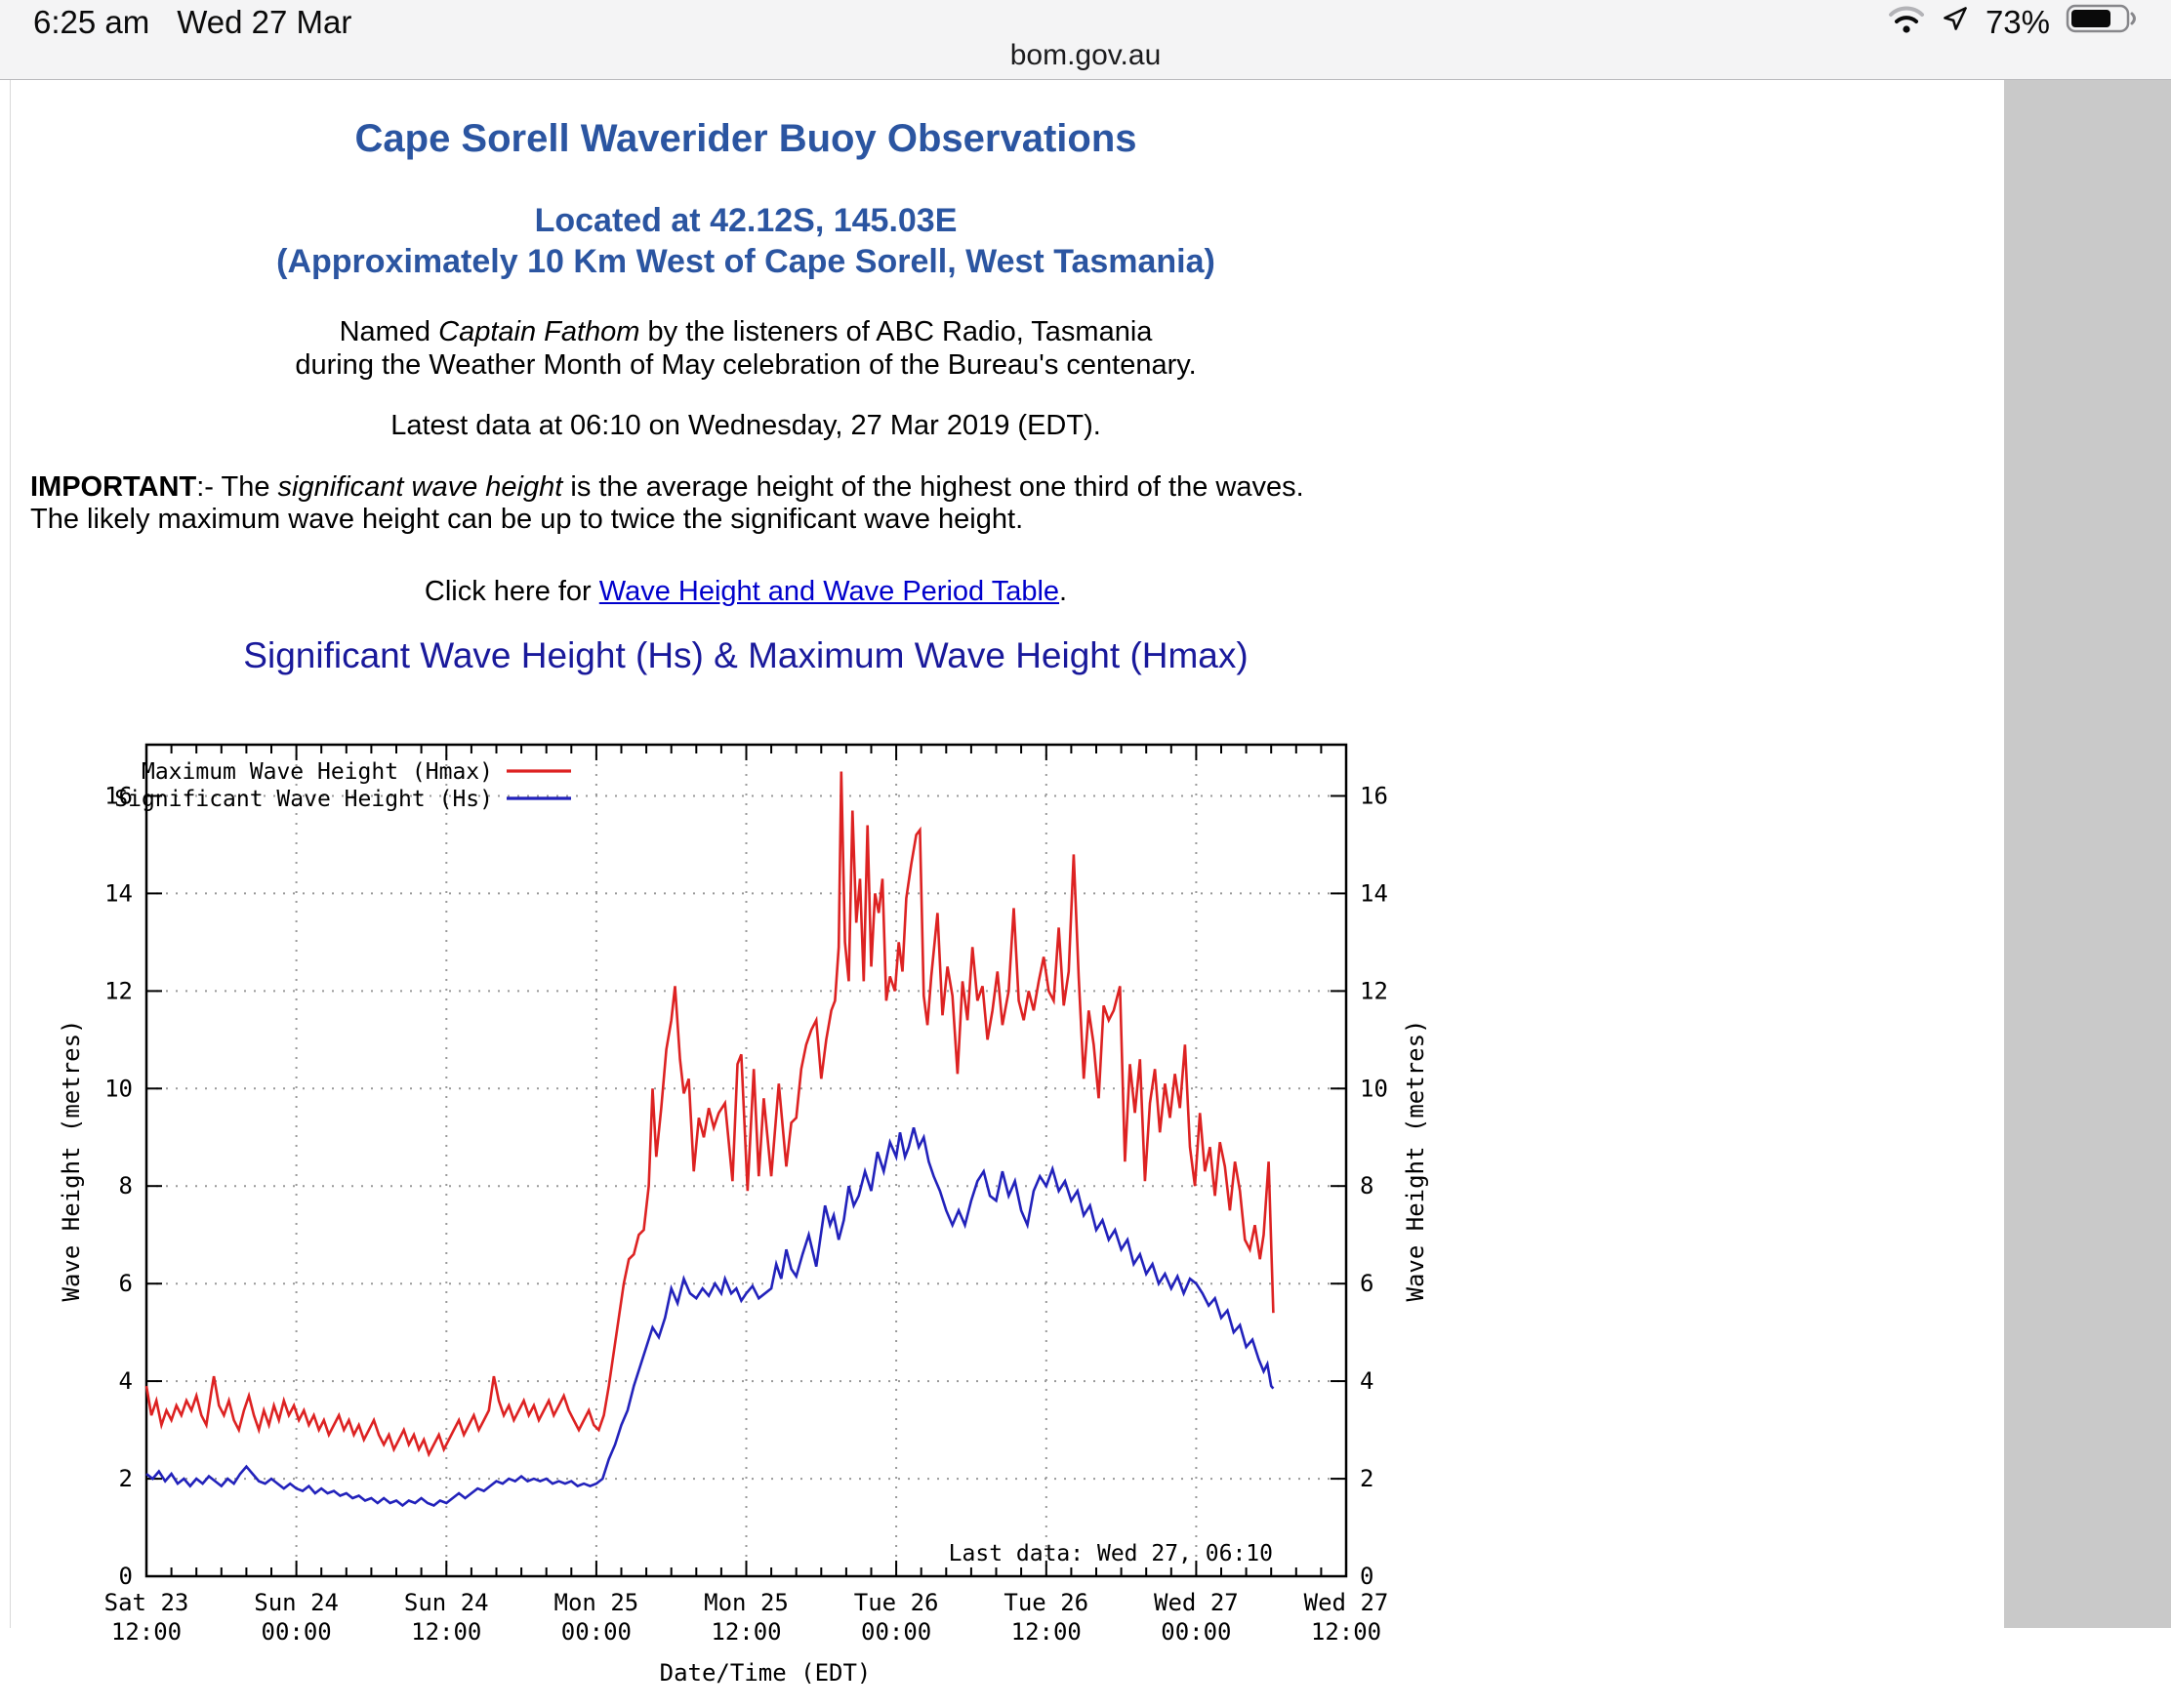 The height and width of the screenshot is (1708, 2171). I want to click on important-bold: IMPORTANT, so click(113, 487).